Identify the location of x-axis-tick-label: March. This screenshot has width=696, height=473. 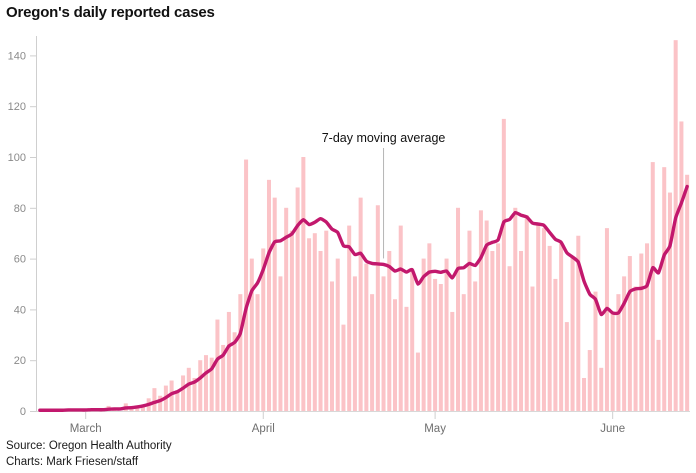
(86, 429).